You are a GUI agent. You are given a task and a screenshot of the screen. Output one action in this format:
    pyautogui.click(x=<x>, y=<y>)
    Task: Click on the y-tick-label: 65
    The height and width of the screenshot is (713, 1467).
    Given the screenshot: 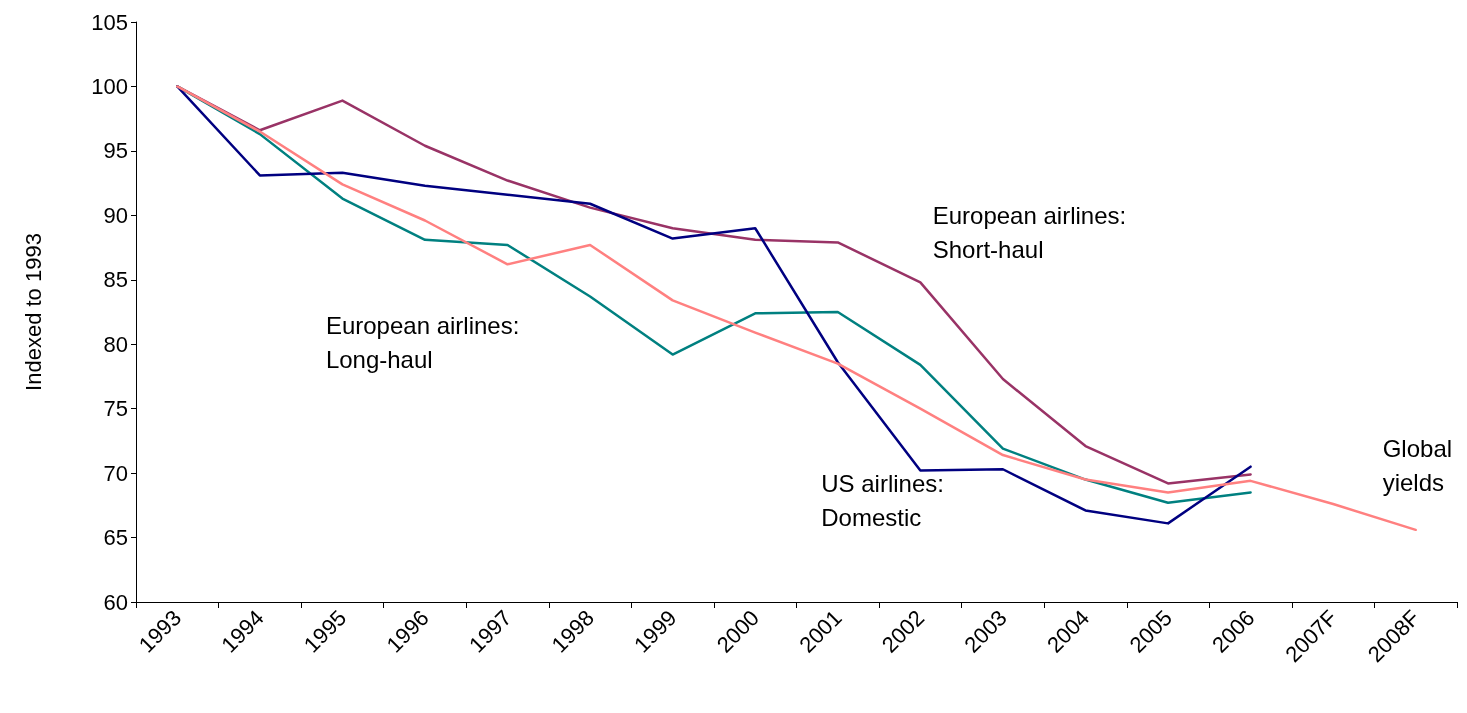 What is the action you would take?
    pyautogui.click(x=115, y=538)
    